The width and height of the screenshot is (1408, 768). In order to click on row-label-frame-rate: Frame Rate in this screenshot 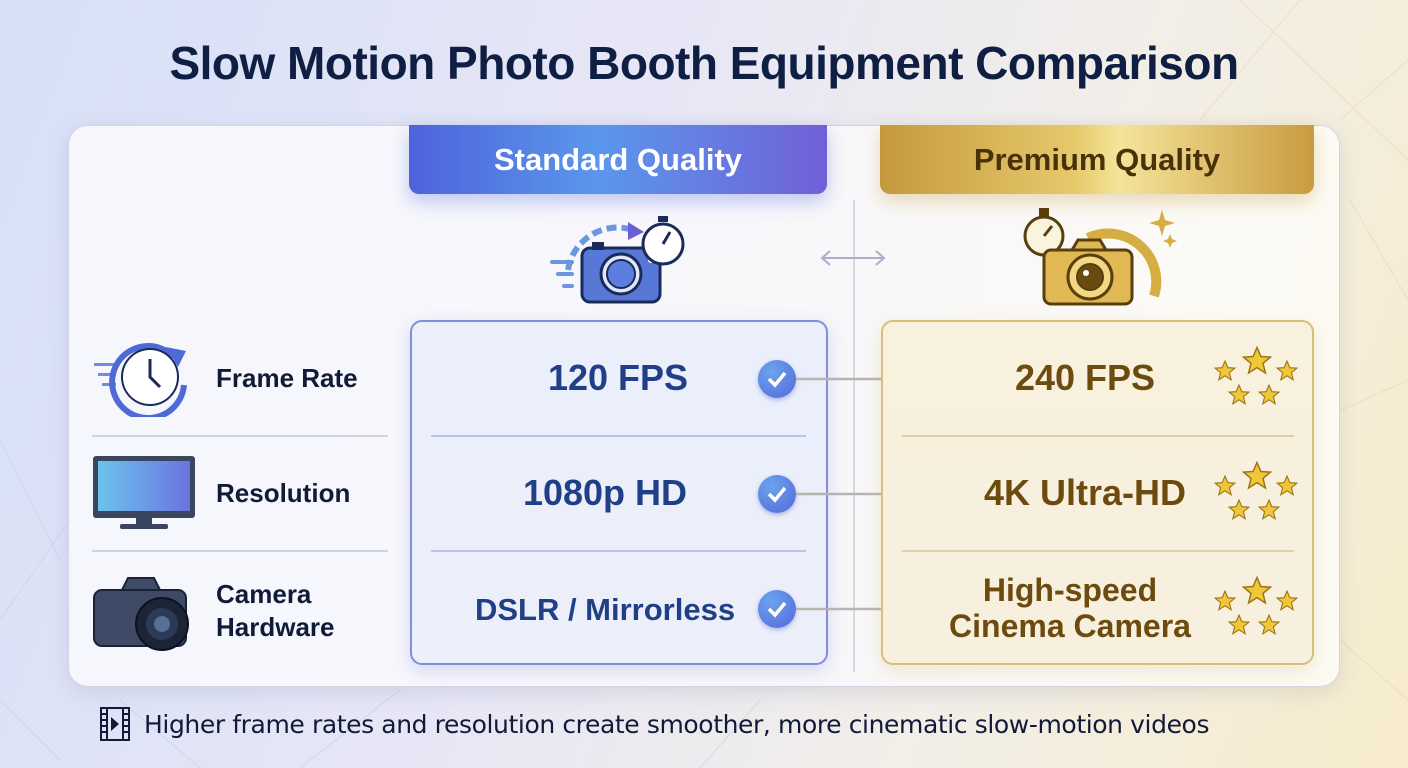, I will do `click(287, 378)`.